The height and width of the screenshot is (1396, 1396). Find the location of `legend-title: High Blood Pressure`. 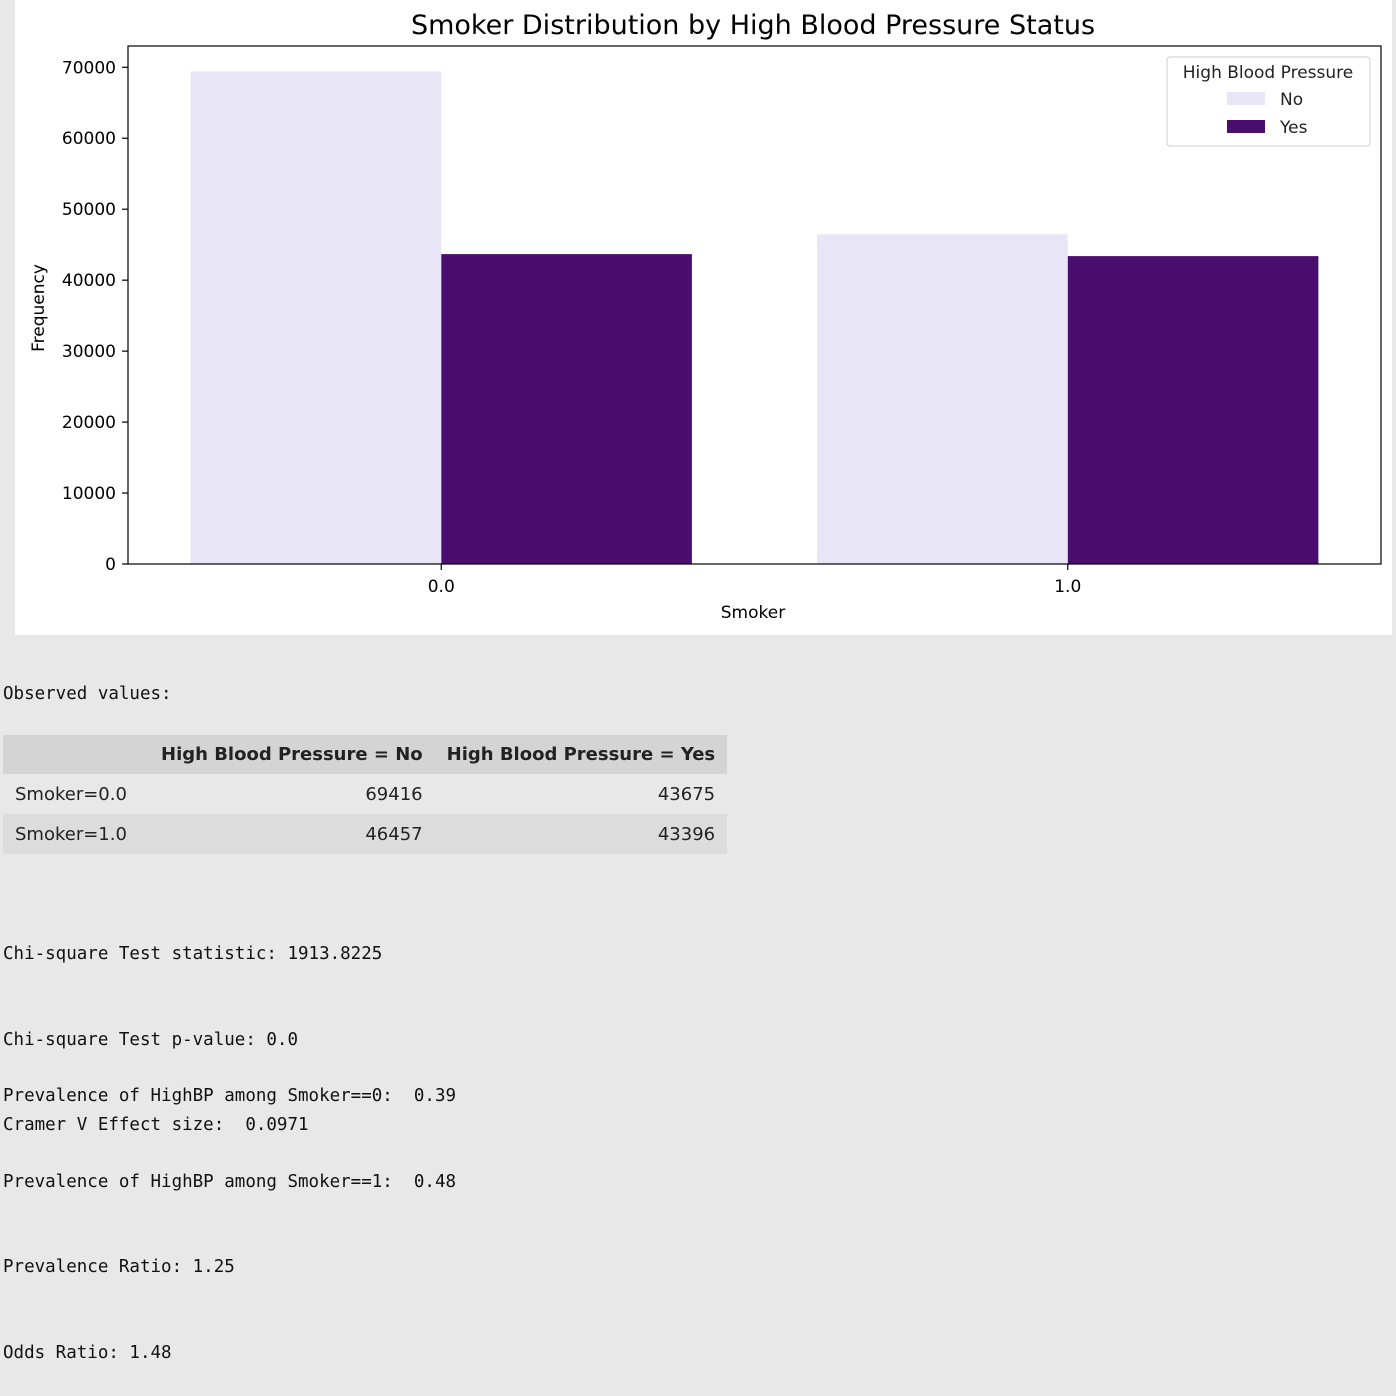

legend-title: High Blood Pressure is located at coordinates (1268, 73).